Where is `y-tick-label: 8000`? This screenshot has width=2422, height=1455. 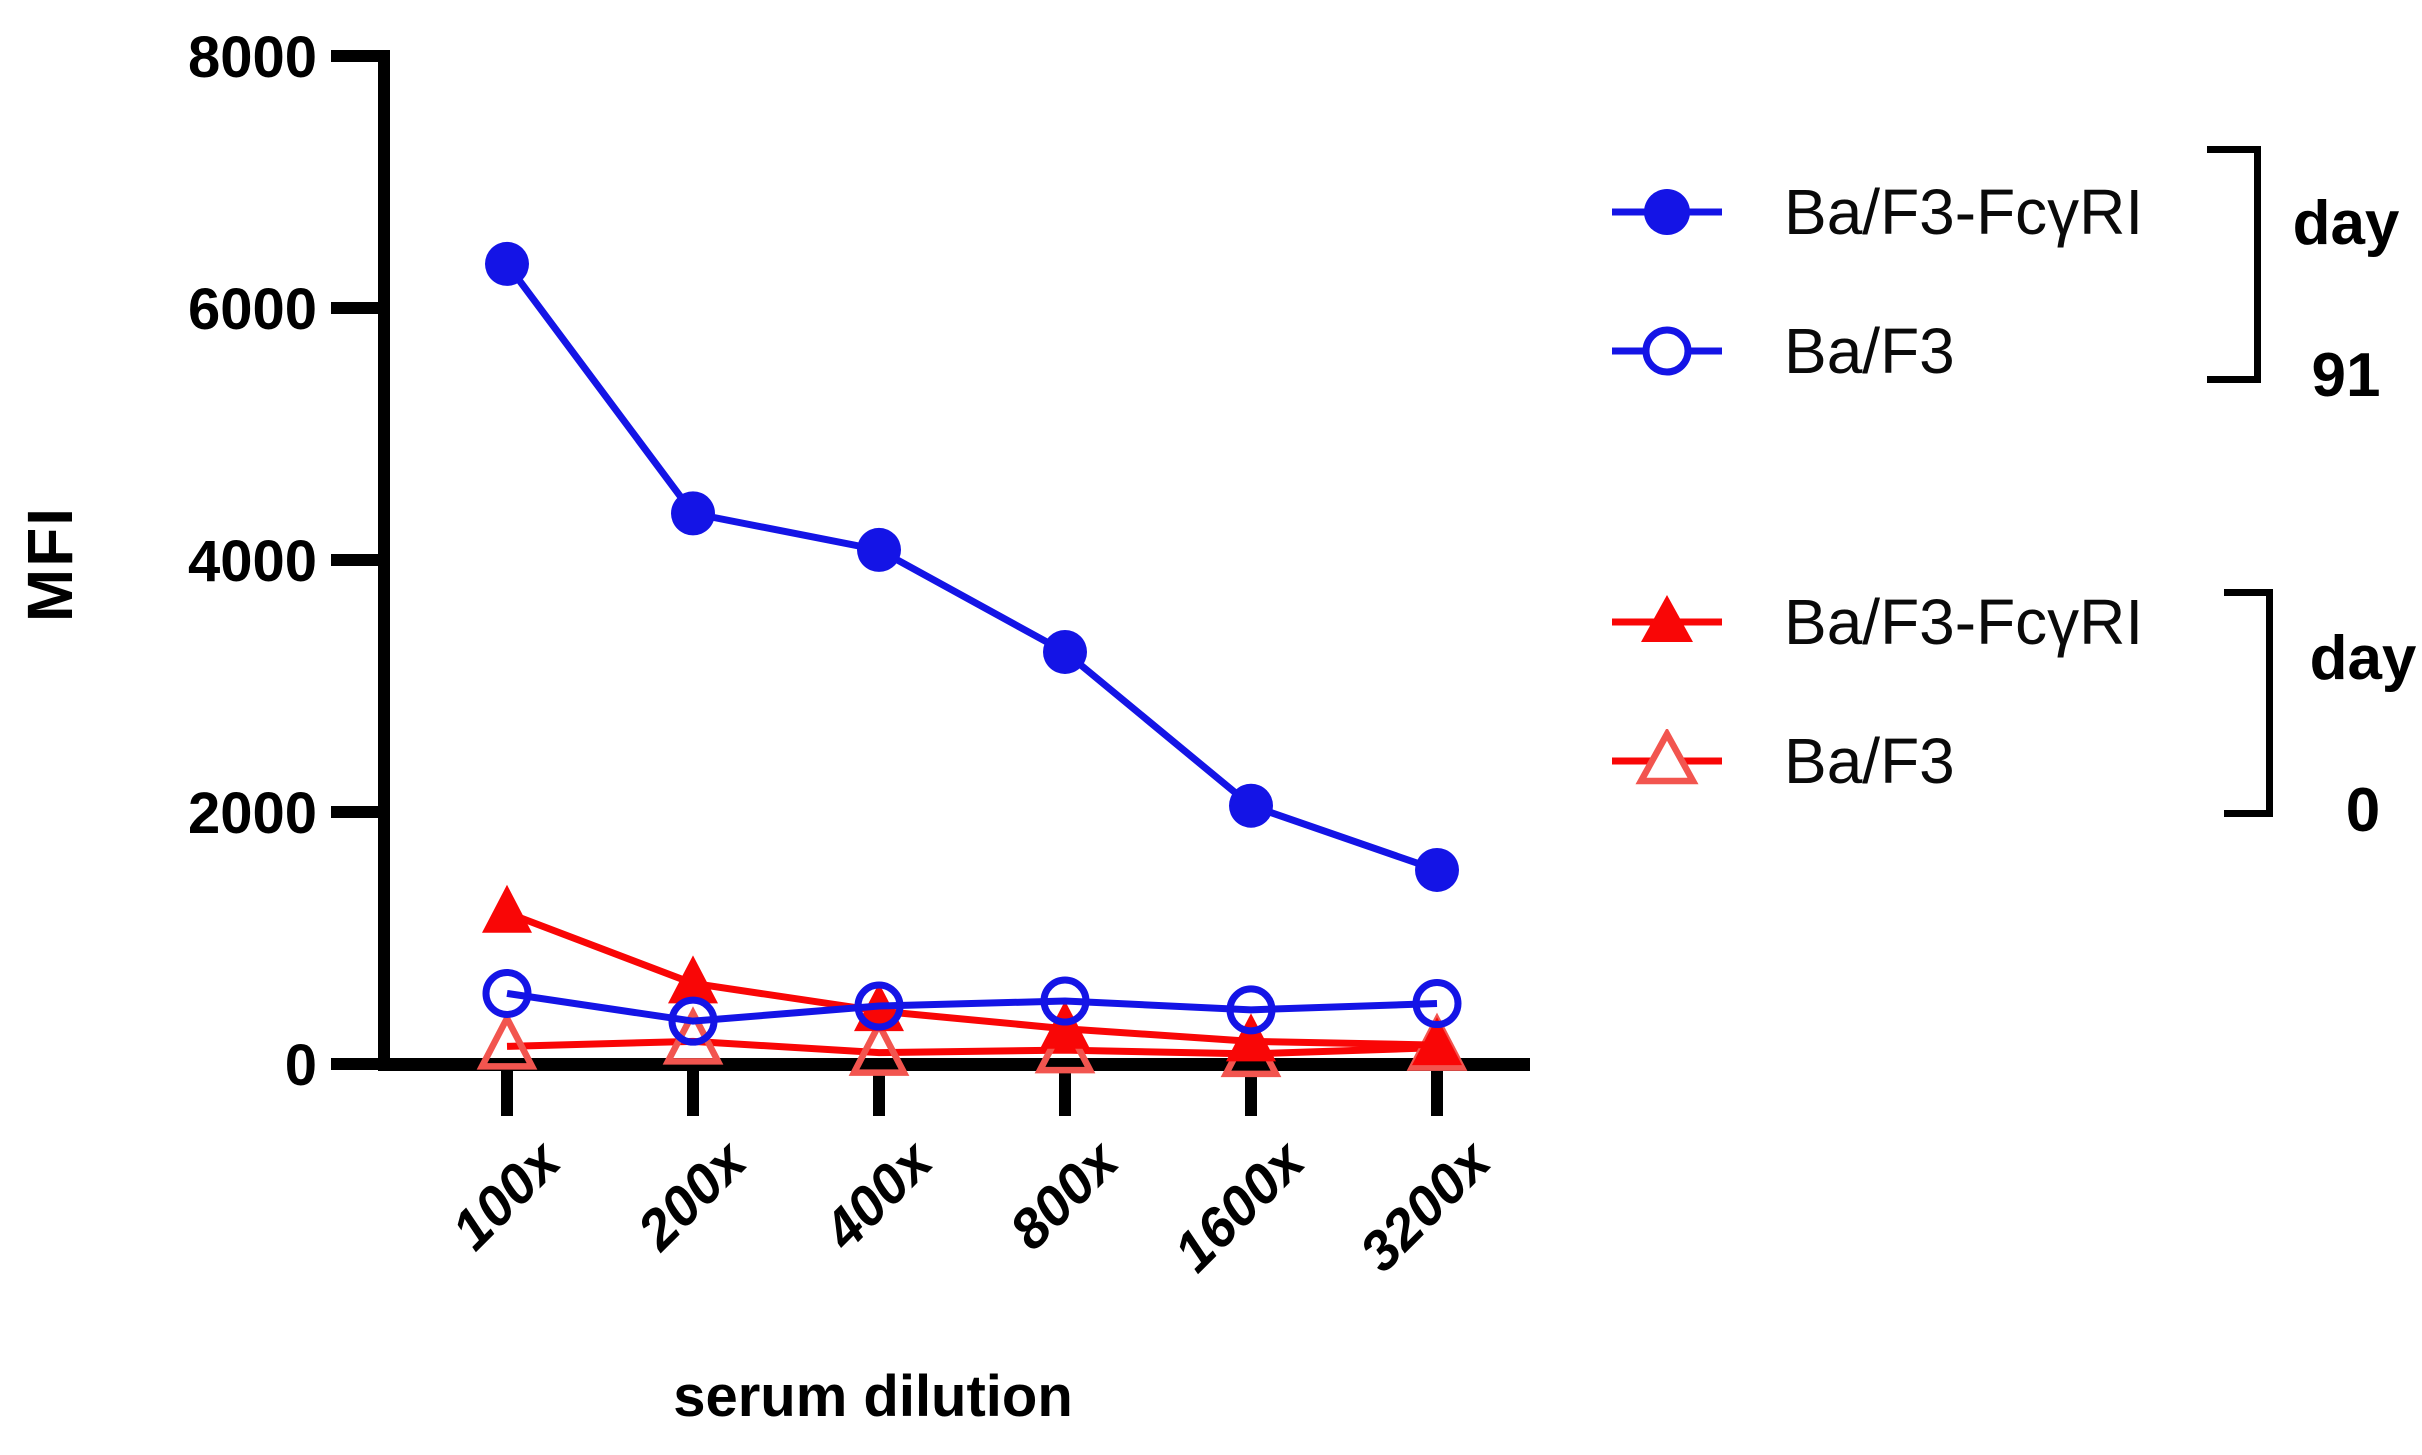
y-tick-label: 8000 is located at coordinates (252, 57).